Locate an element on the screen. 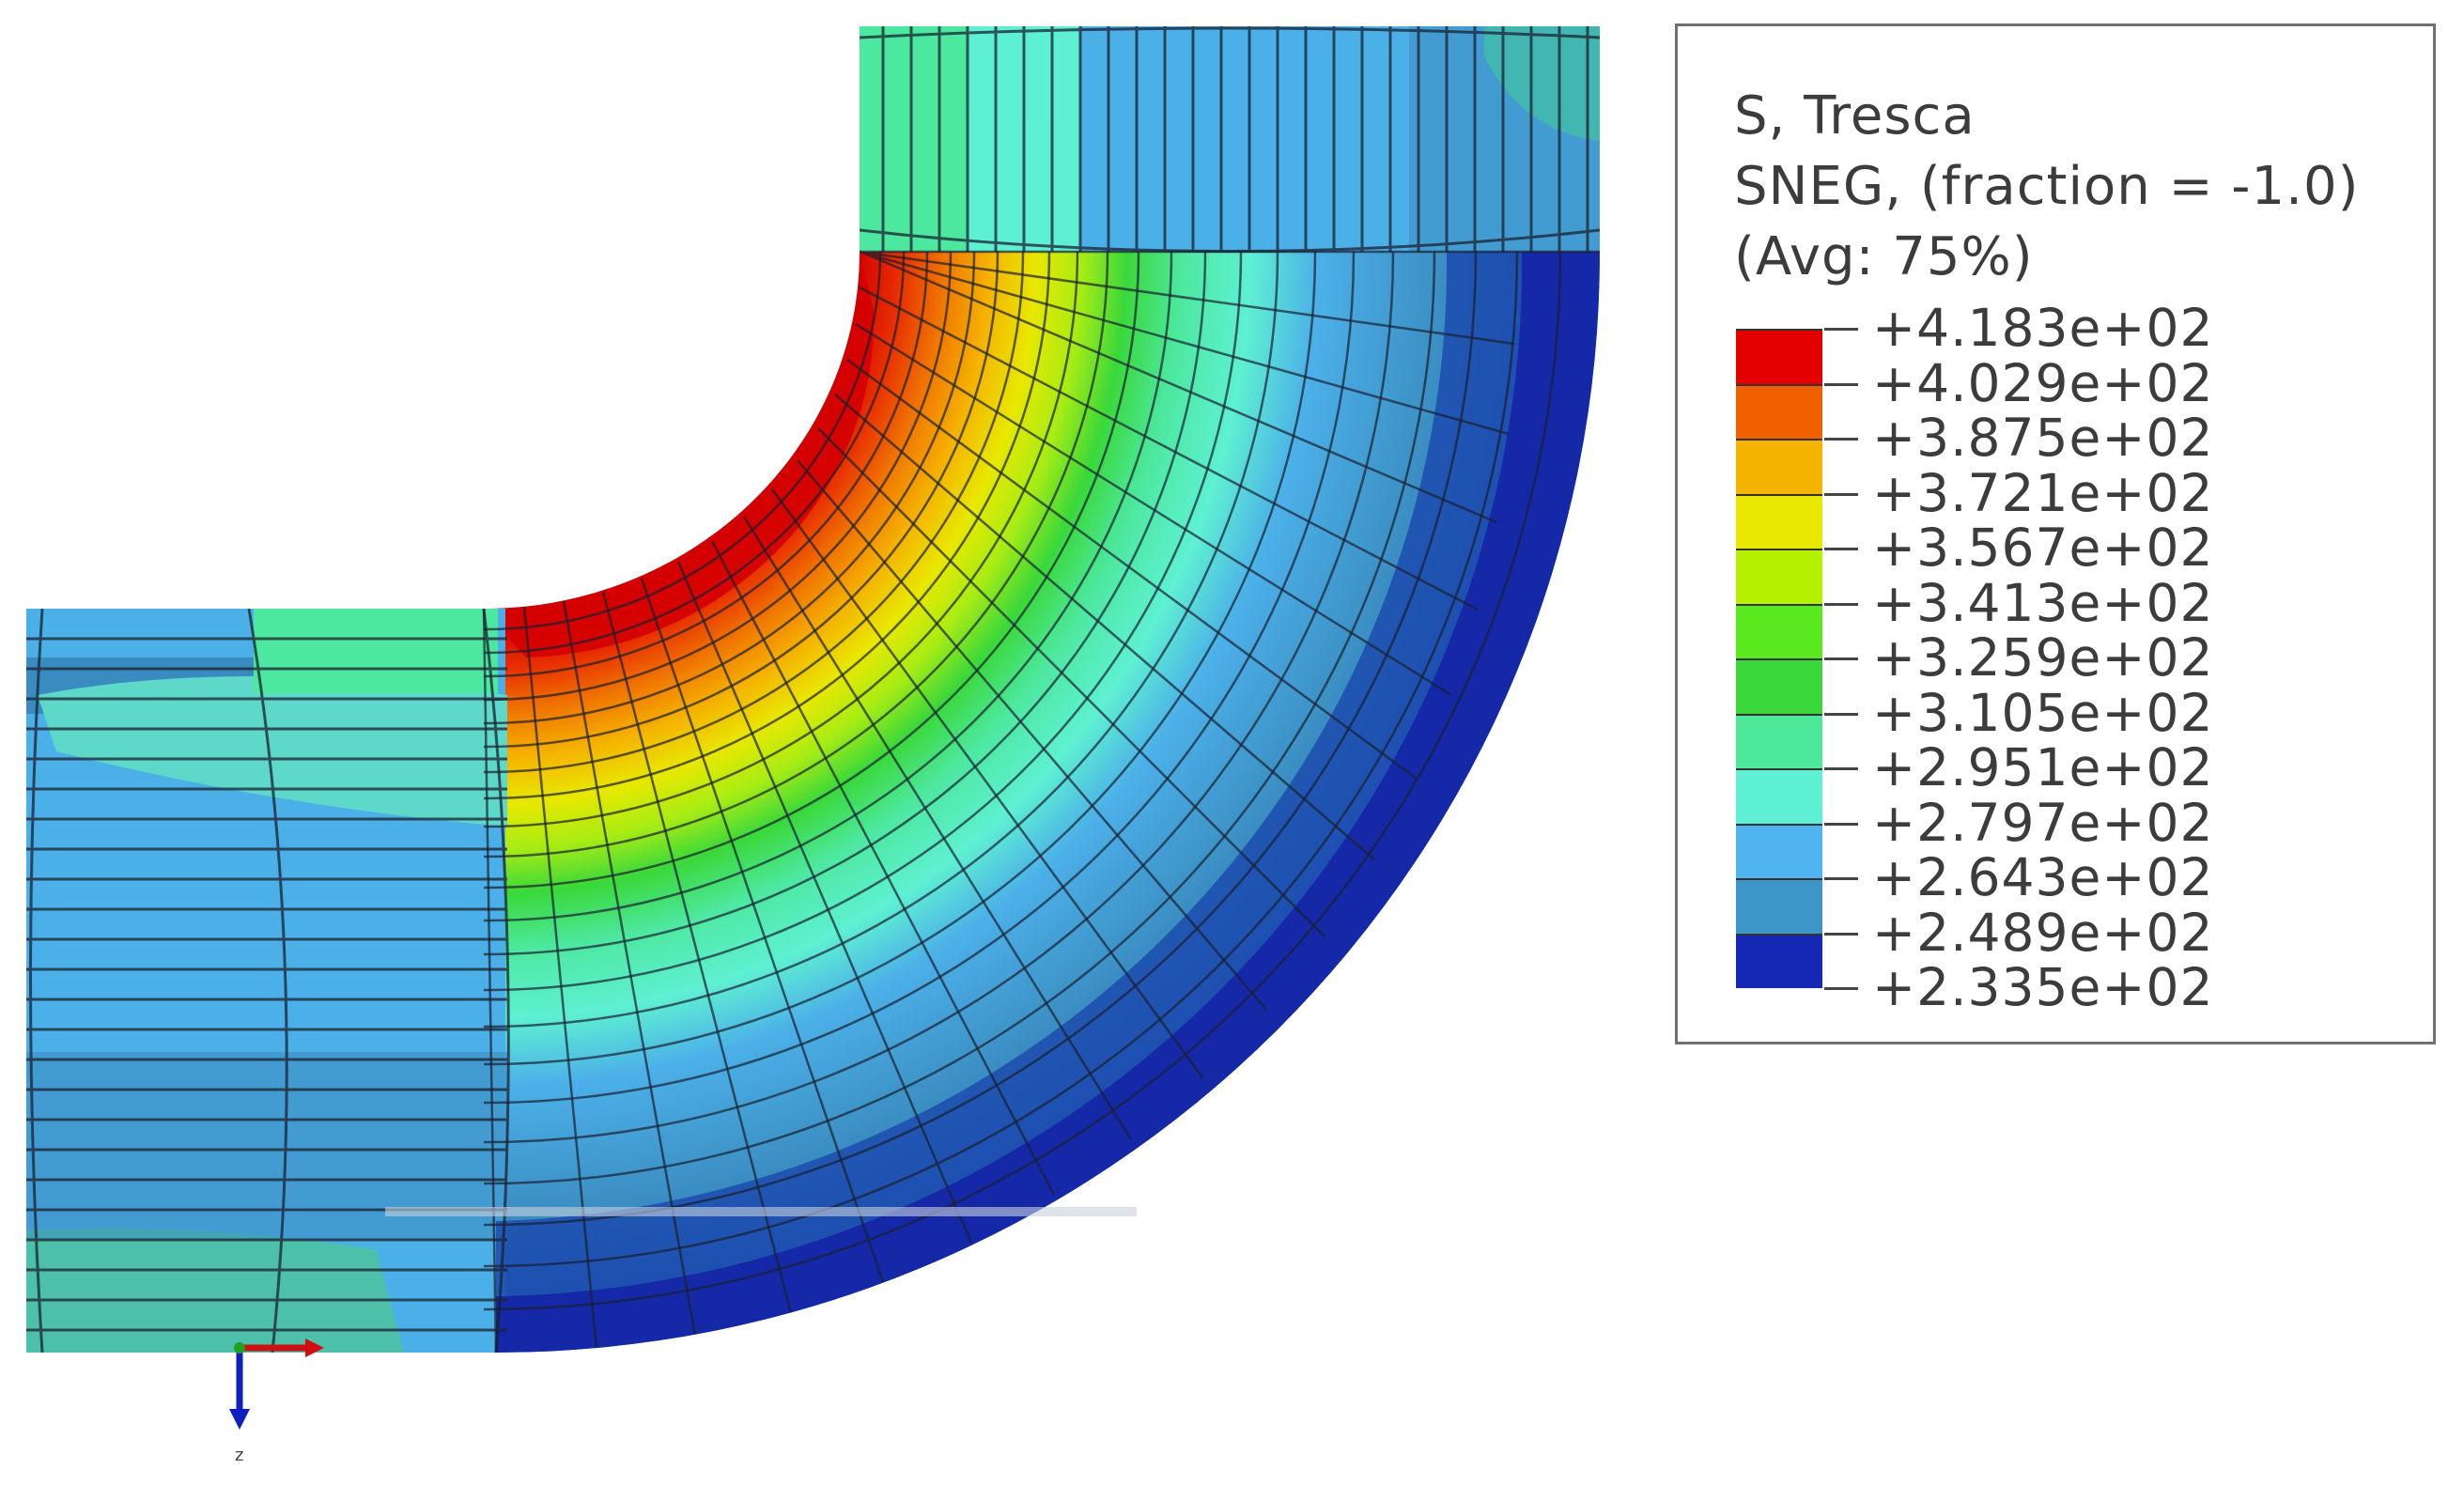 The height and width of the screenshot is (1485, 2464). z-axis-label: z is located at coordinates (239, 1455).